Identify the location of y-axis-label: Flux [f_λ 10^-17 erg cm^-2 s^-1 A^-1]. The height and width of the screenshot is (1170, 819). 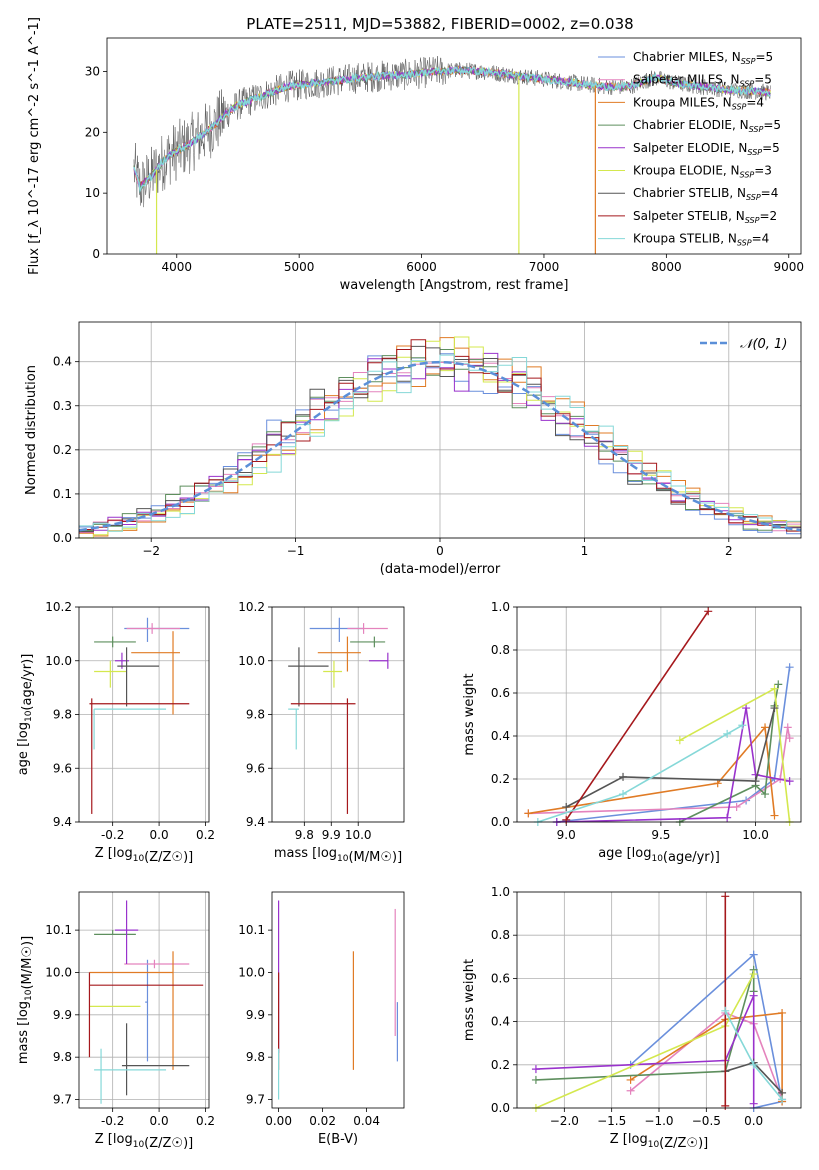
(34, 146).